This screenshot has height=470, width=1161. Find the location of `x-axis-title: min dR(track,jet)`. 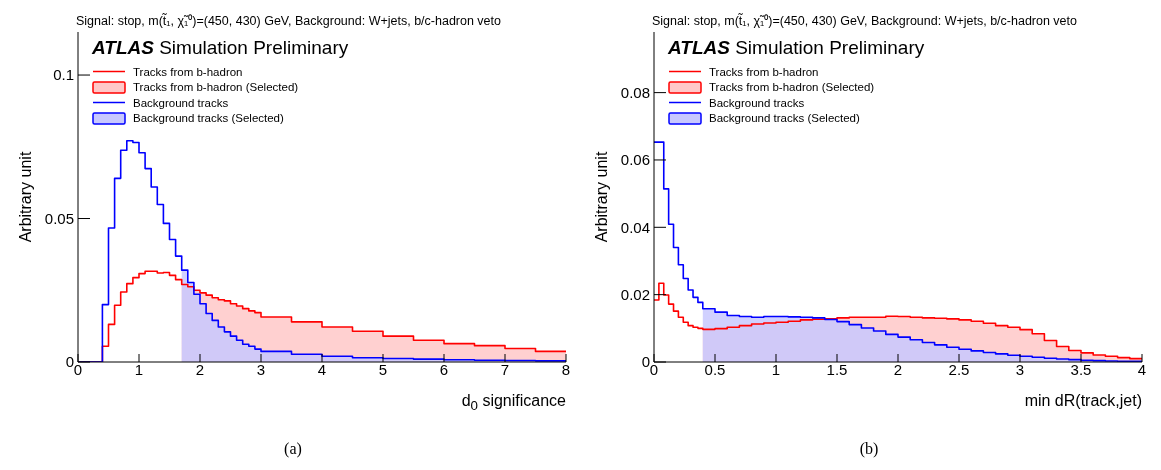

x-axis-title: min dR(track,jet) is located at coordinates (1083, 400).